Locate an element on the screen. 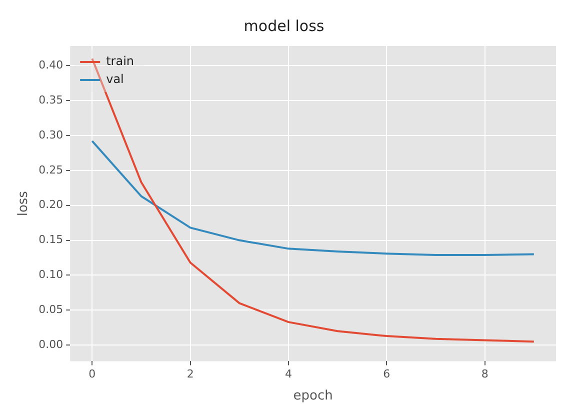  y-tick-label: 0.40 is located at coordinates (51, 65).